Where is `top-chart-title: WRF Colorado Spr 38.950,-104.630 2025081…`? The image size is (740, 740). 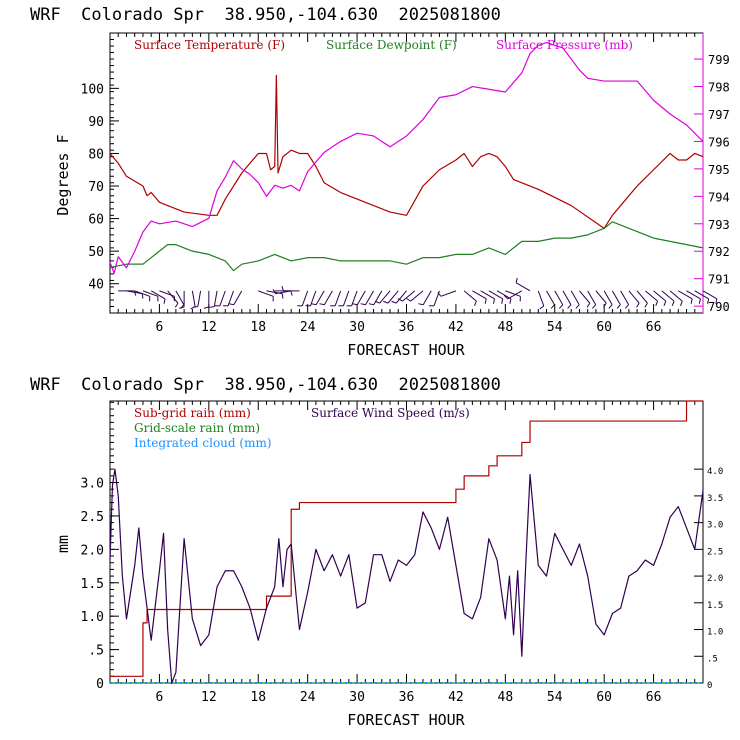 top-chart-title: WRF Colorado Spr 38.950,-104.630 2025081… is located at coordinates (265, 15).